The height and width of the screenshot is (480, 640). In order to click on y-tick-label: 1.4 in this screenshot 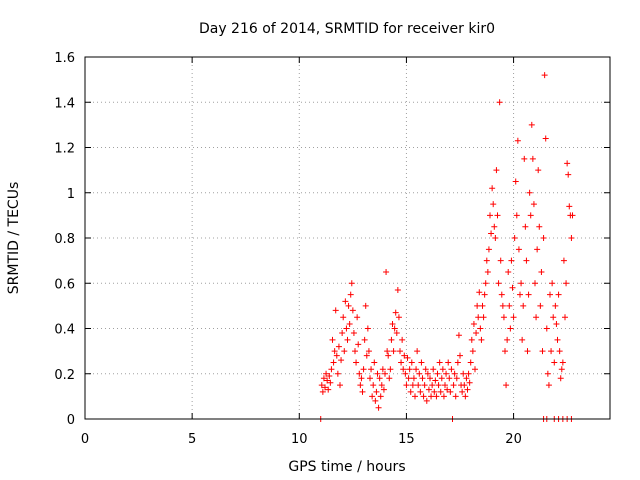, I will do `click(64, 103)`.